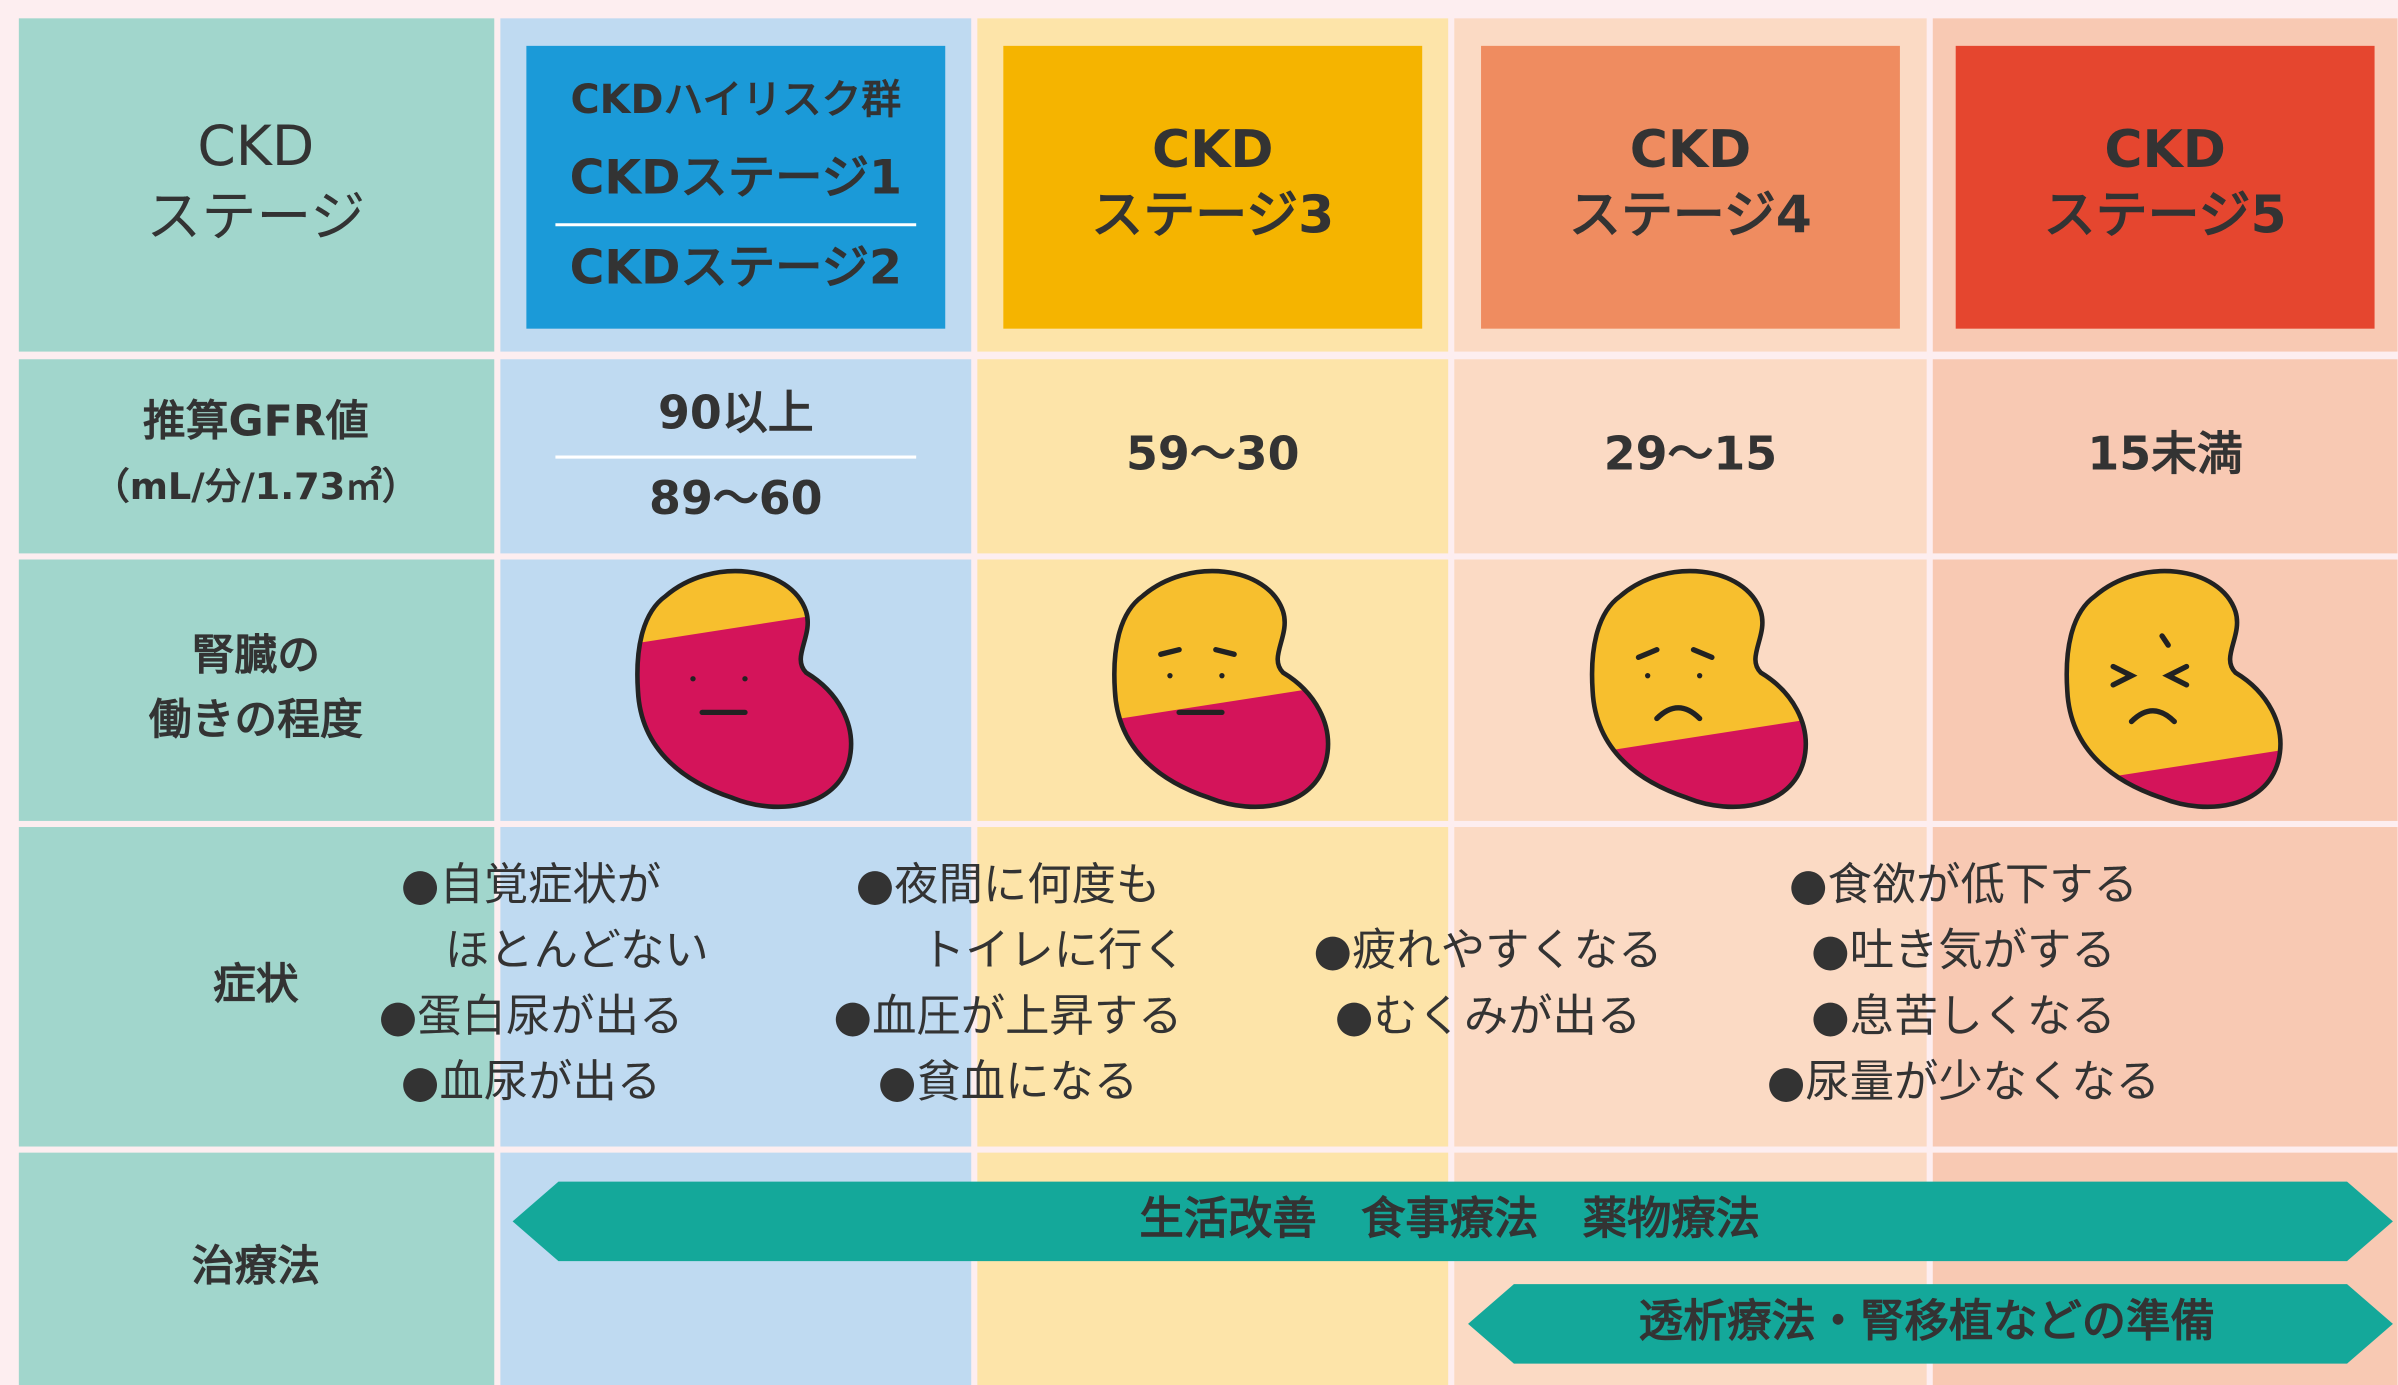 This screenshot has height=1385, width=2398. I want to click on treatment-label: 生活改善 食事療法 薬物療法, so click(1449, 1218).